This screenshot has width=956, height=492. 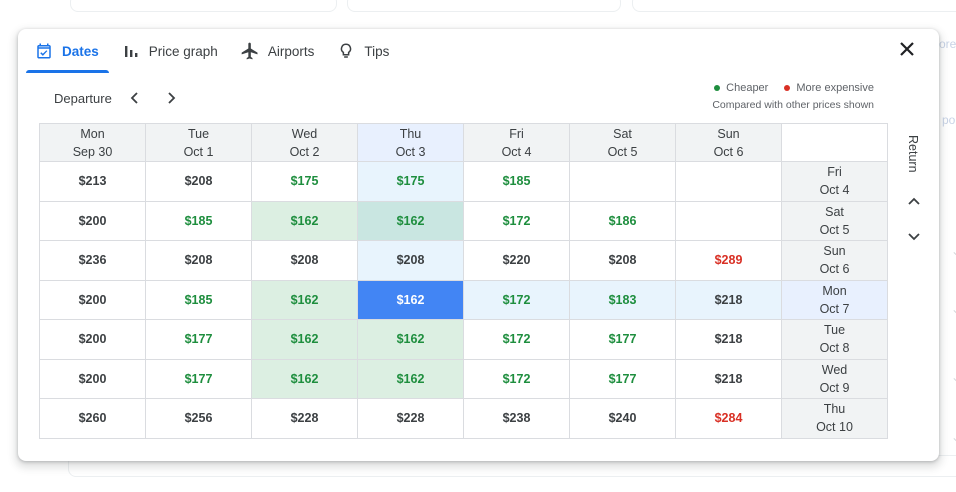 What do you see at coordinates (622, 220) in the screenshot?
I see `price-cell: $186` at bounding box center [622, 220].